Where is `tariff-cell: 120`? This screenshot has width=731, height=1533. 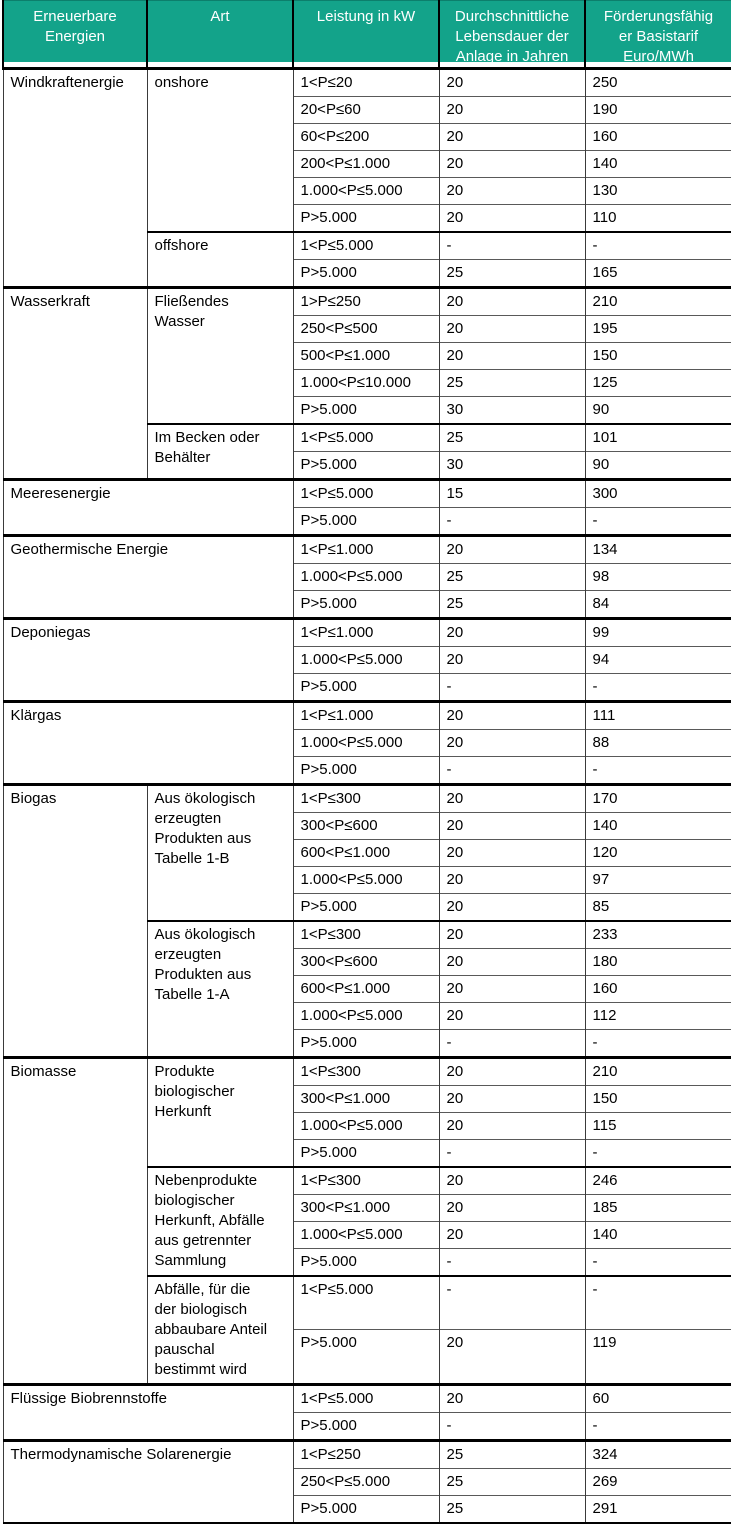
tariff-cell: 120 is located at coordinates (657, 853).